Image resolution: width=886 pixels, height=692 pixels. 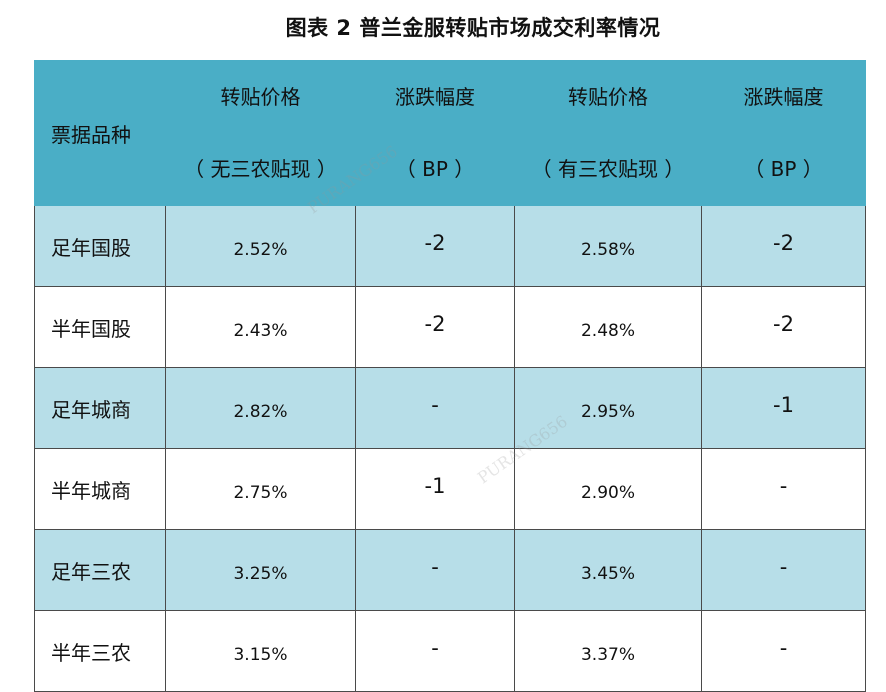 I want to click on figure-title: 图表 2 普兰金服转贴市场成交利率情况, so click(x=473, y=28).